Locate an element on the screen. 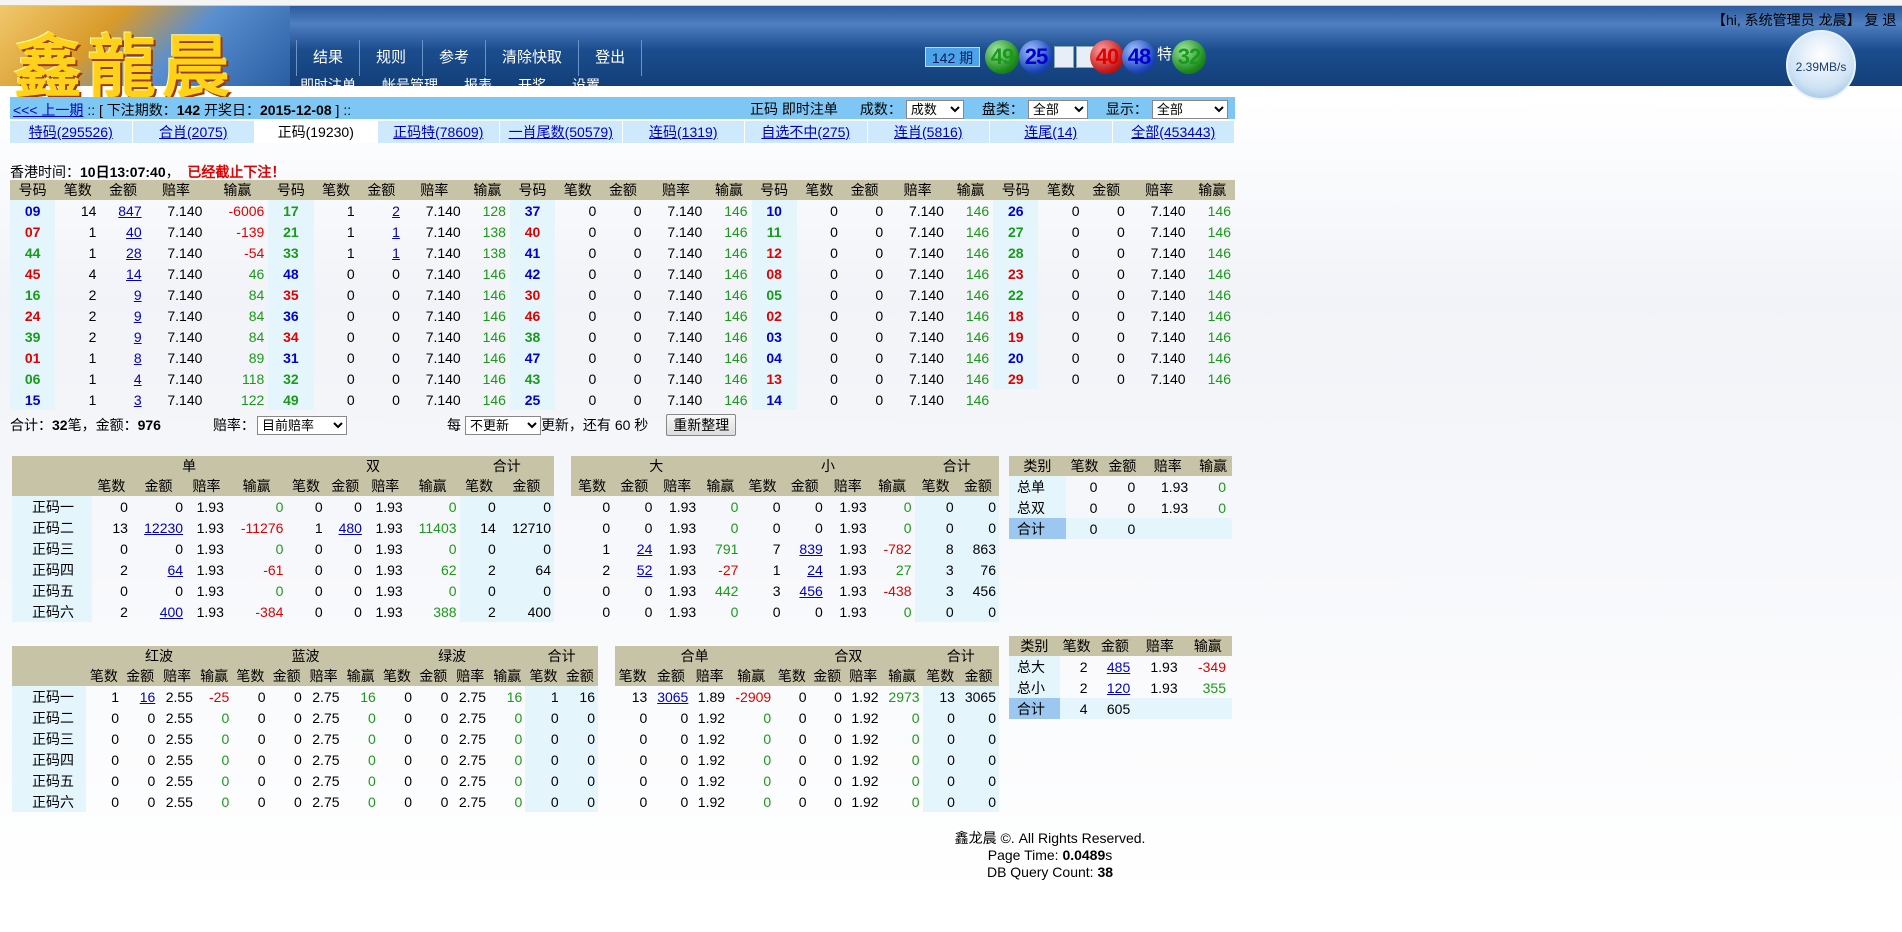 The height and width of the screenshot is (932, 1902). subnav-item: 开奖 is located at coordinates (532, 81).